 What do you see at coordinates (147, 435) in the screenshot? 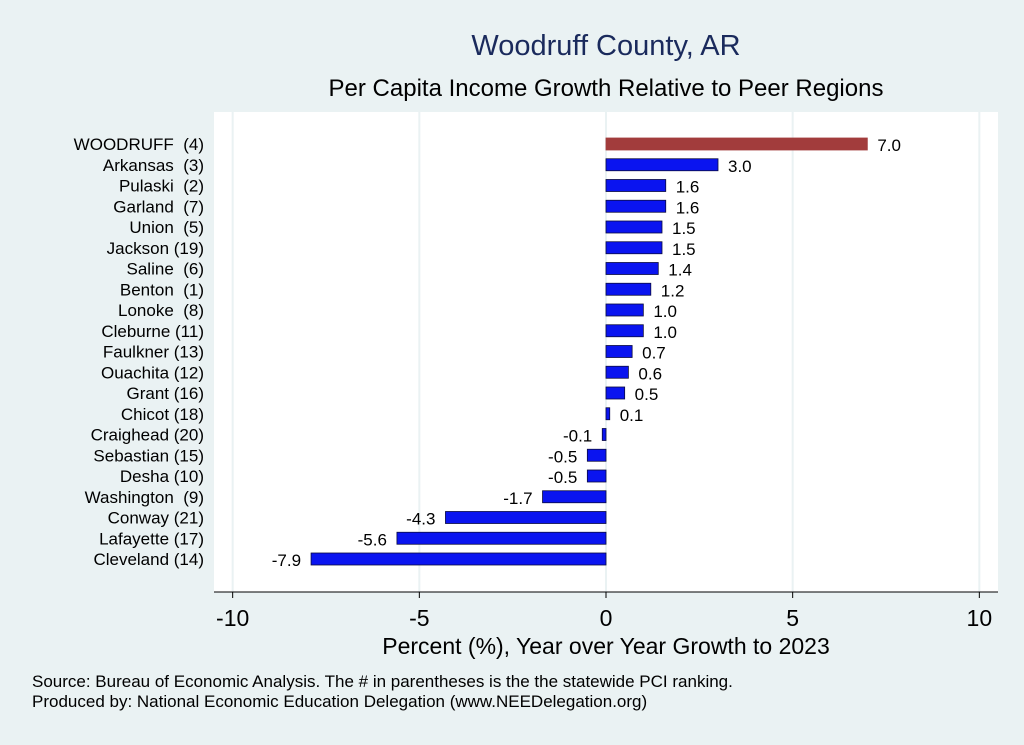
I see `category-label: Craighead (20)` at bounding box center [147, 435].